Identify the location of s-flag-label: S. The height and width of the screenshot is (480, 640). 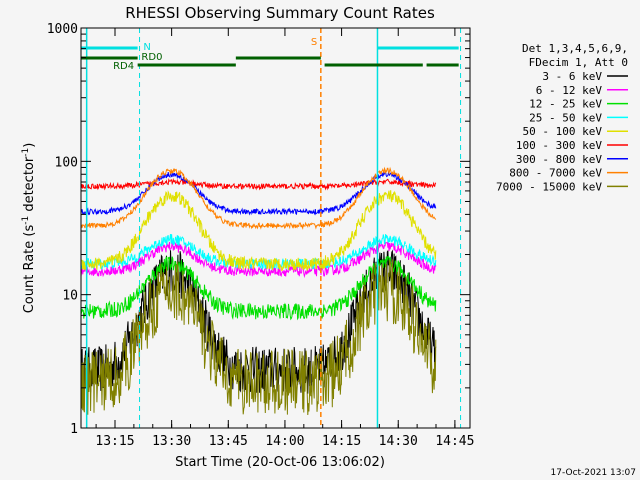
(314, 42).